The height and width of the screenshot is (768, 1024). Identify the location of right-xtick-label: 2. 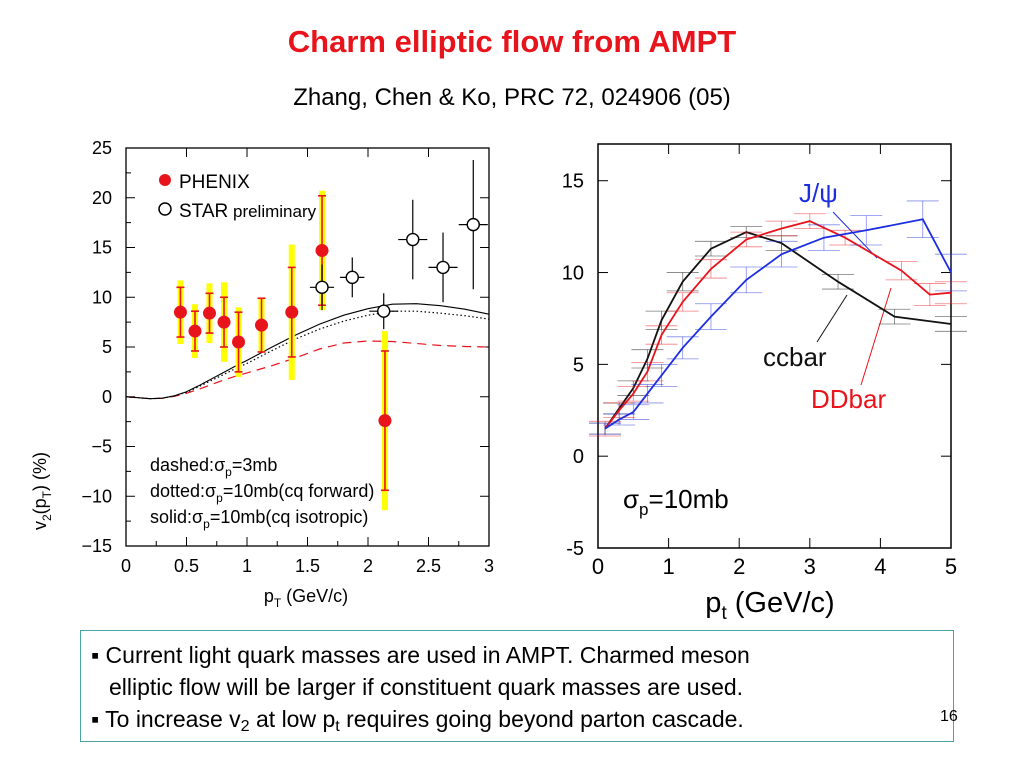
(739, 566).